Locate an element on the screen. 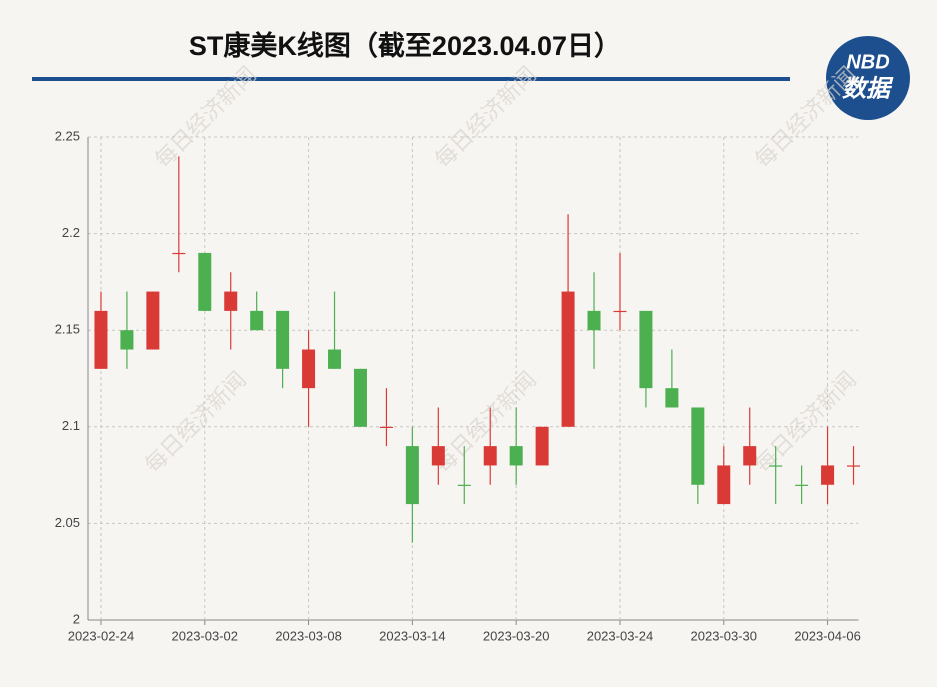 This screenshot has height=687, width=937. logo is located at coordinates (868, 78).